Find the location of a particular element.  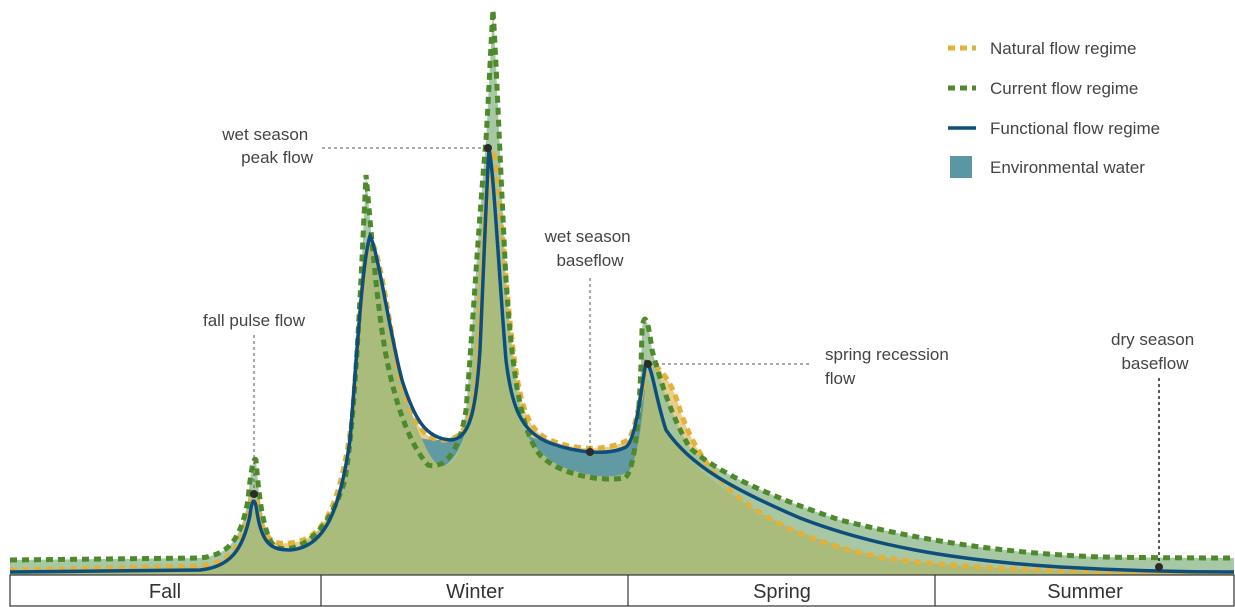

season-bar: Fall Winter Spring Summer is located at coordinates (622, 590).